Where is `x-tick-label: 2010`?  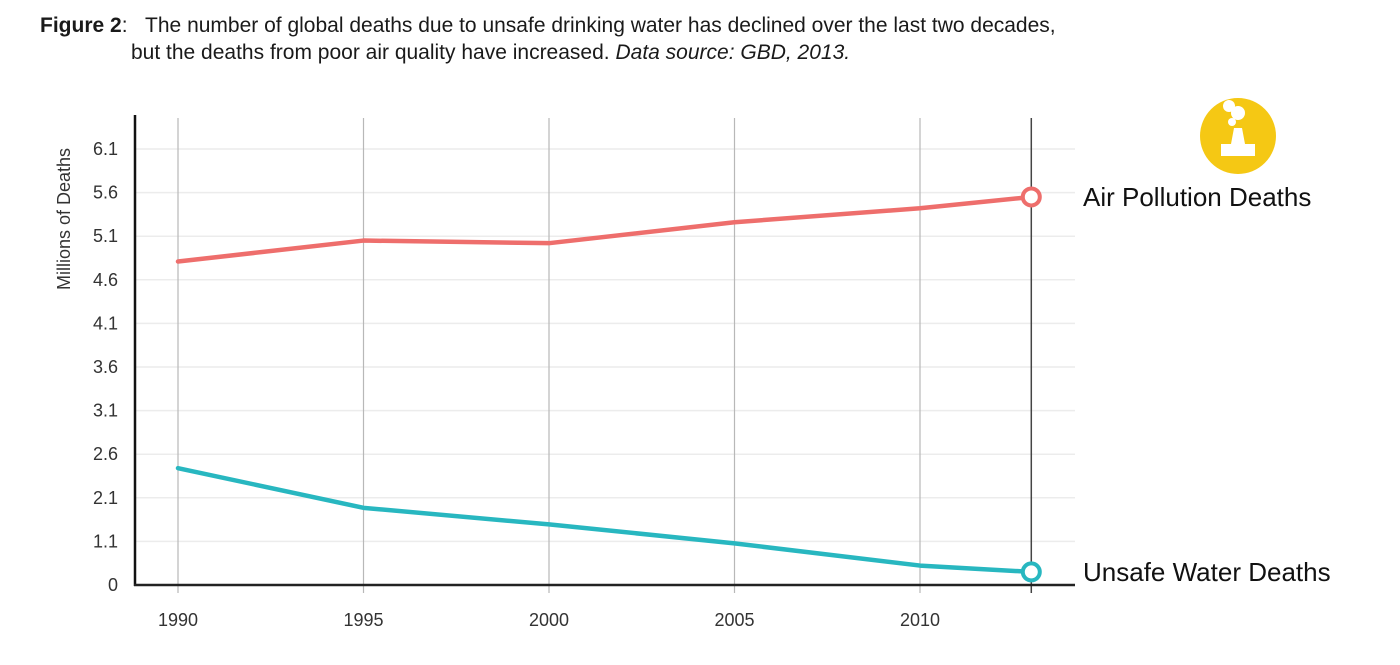 x-tick-label: 2010 is located at coordinates (920, 620).